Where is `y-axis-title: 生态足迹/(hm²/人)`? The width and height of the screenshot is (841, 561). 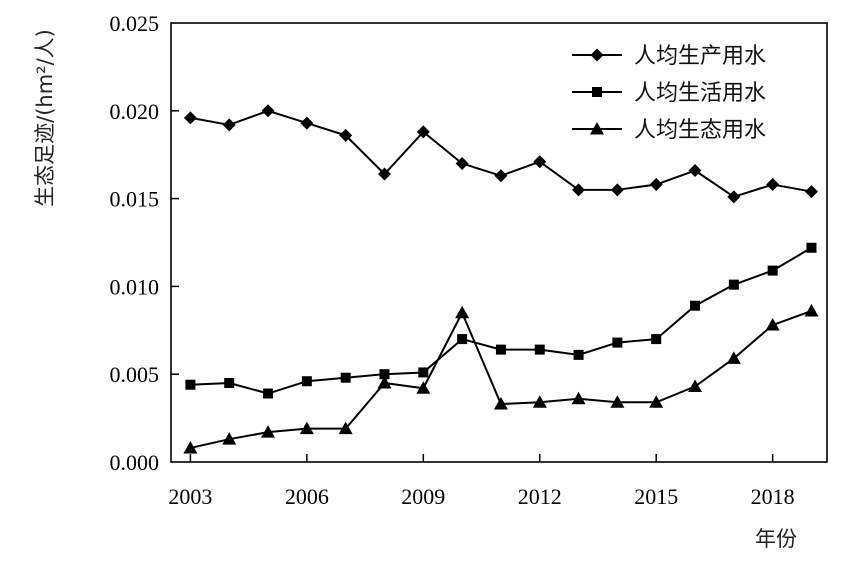
y-axis-title: 生态足迹/(hm²/人) is located at coordinates (45, 118).